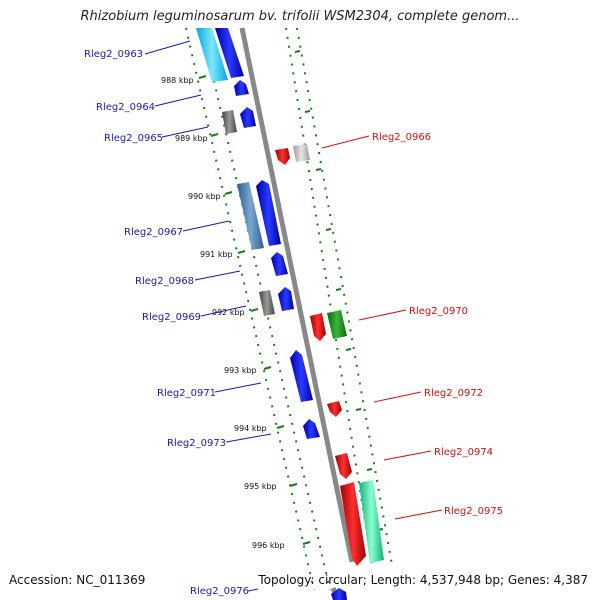 This screenshot has height=600, width=600. Describe the element at coordinates (229, 122) in the screenshot. I see `gene-rleg2-0965-a` at that location.